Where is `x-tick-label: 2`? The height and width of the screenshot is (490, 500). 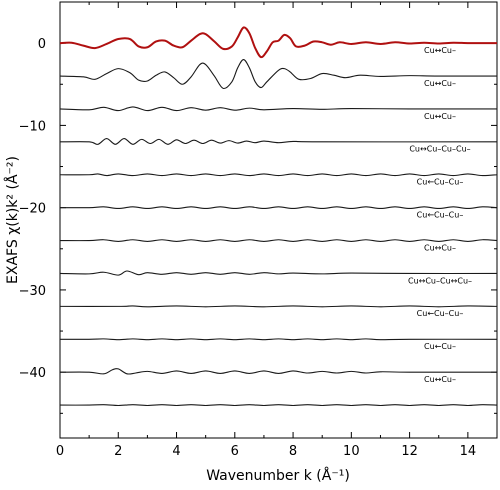
x-tick-label: 2 is located at coordinates (118, 451).